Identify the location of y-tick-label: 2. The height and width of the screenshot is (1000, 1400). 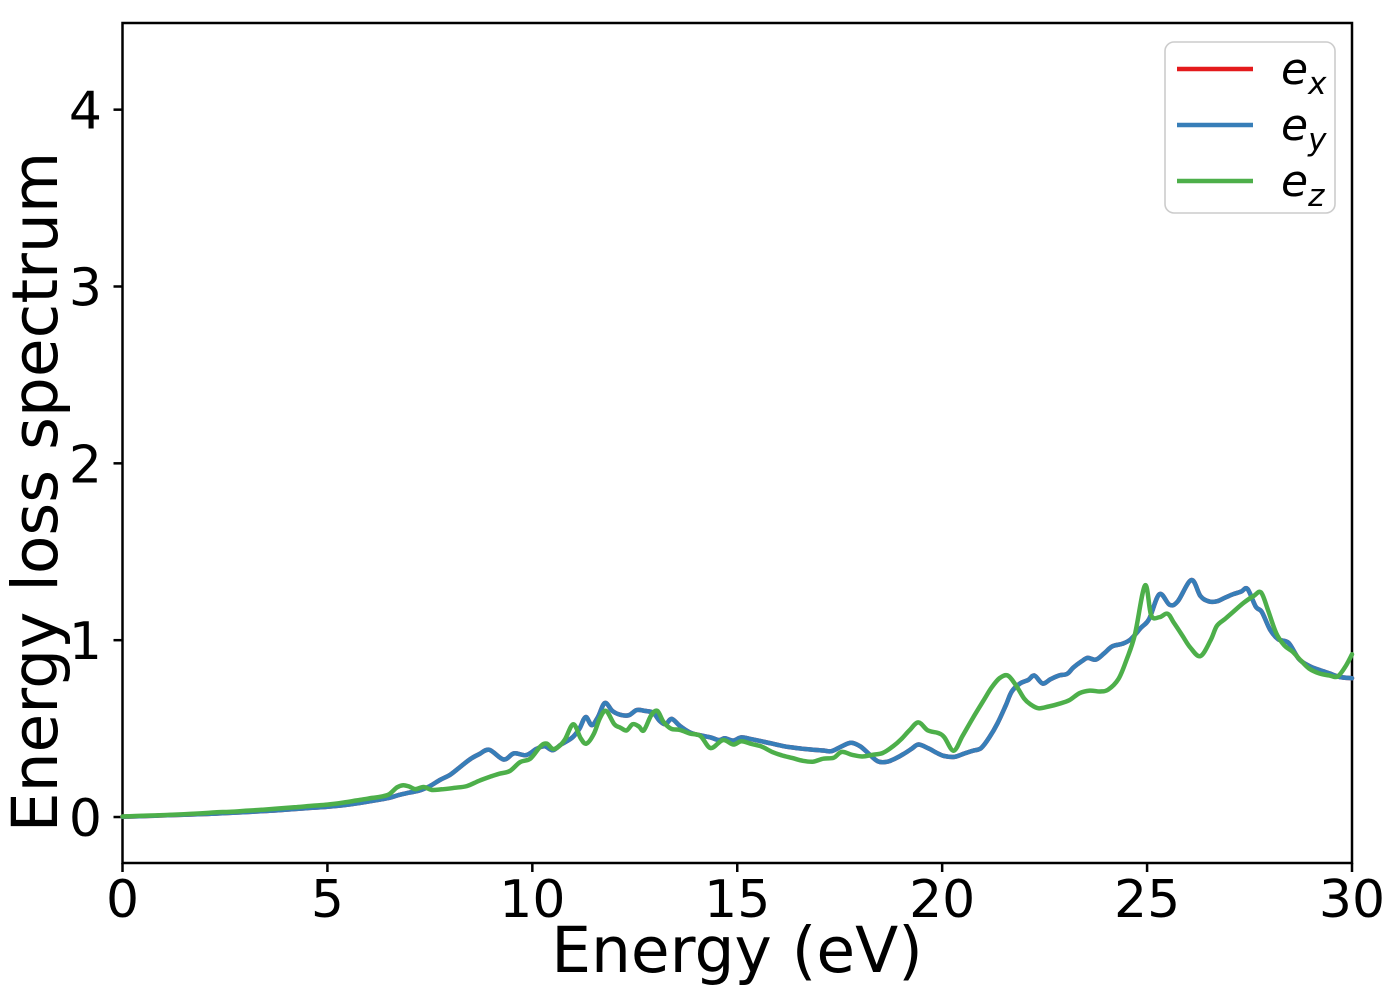
(85, 465).